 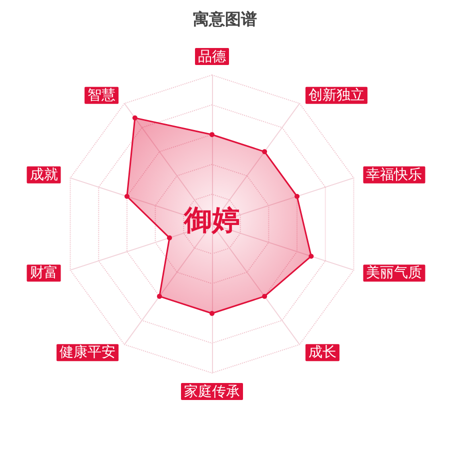 What do you see at coordinates (102, 95) in the screenshot?
I see `spoke-label: 智慧` at bounding box center [102, 95].